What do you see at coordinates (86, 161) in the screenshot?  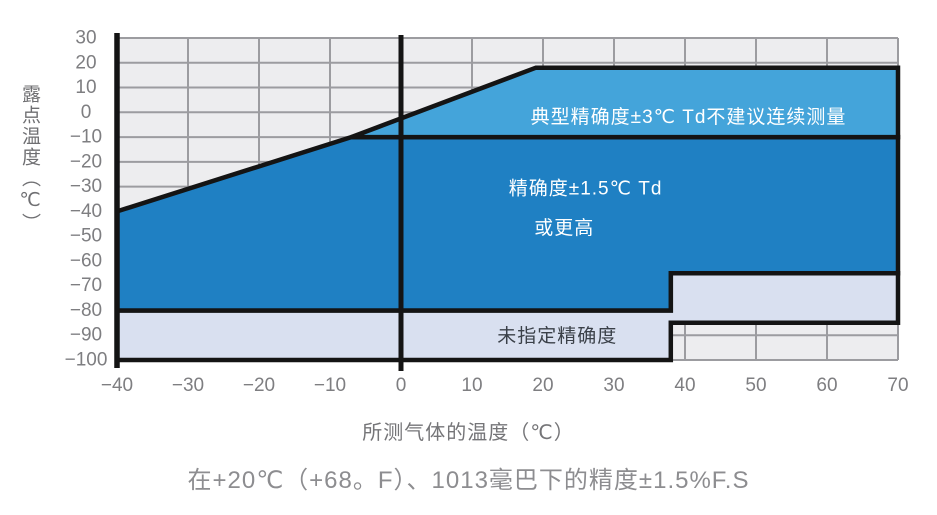 I see `y-tick-label: −20` at bounding box center [86, 161].